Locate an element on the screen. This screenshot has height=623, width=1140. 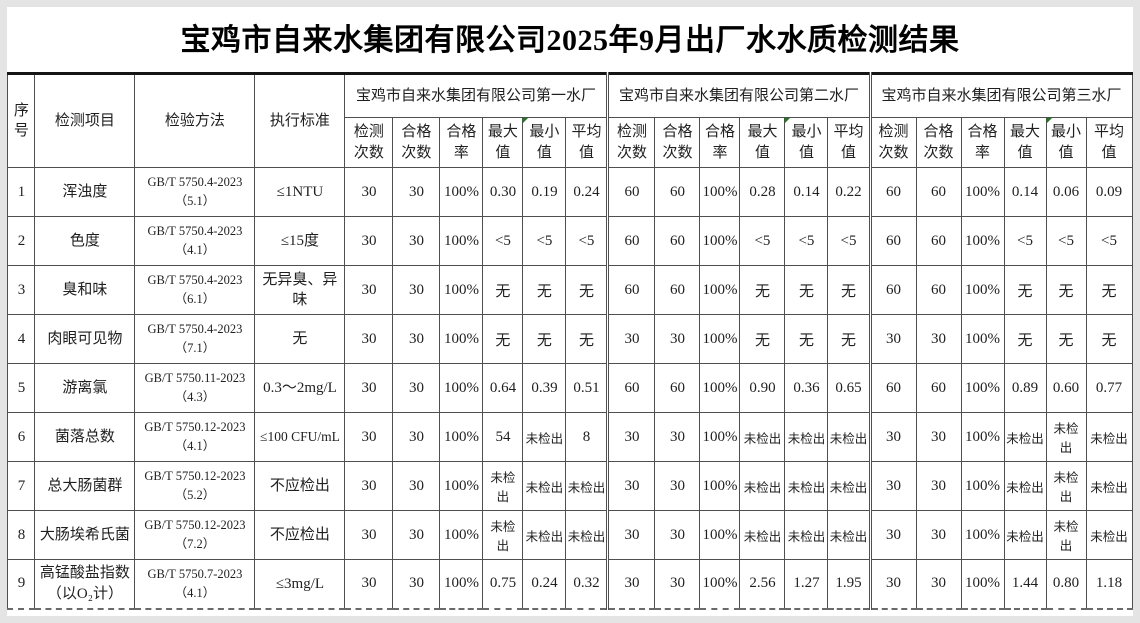
item-cell: 菌落总数 is located at coordinates (85, 437).